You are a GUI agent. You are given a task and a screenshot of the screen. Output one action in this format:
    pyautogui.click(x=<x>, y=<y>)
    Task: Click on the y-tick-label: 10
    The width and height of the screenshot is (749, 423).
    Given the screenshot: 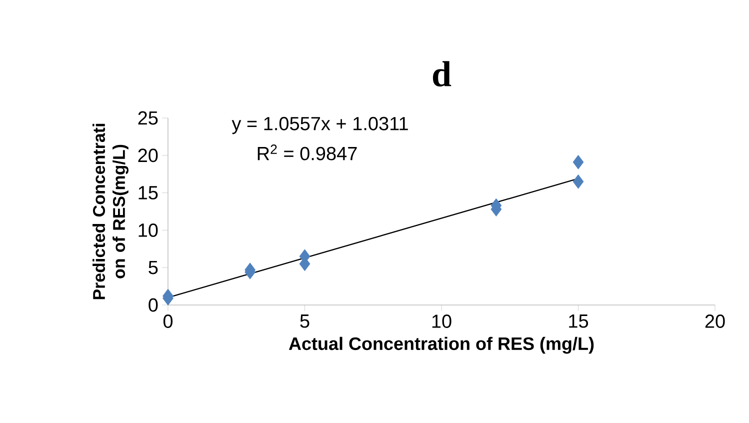 What is the action you would take?
    pyautogui.click(x=148, y=230)
    